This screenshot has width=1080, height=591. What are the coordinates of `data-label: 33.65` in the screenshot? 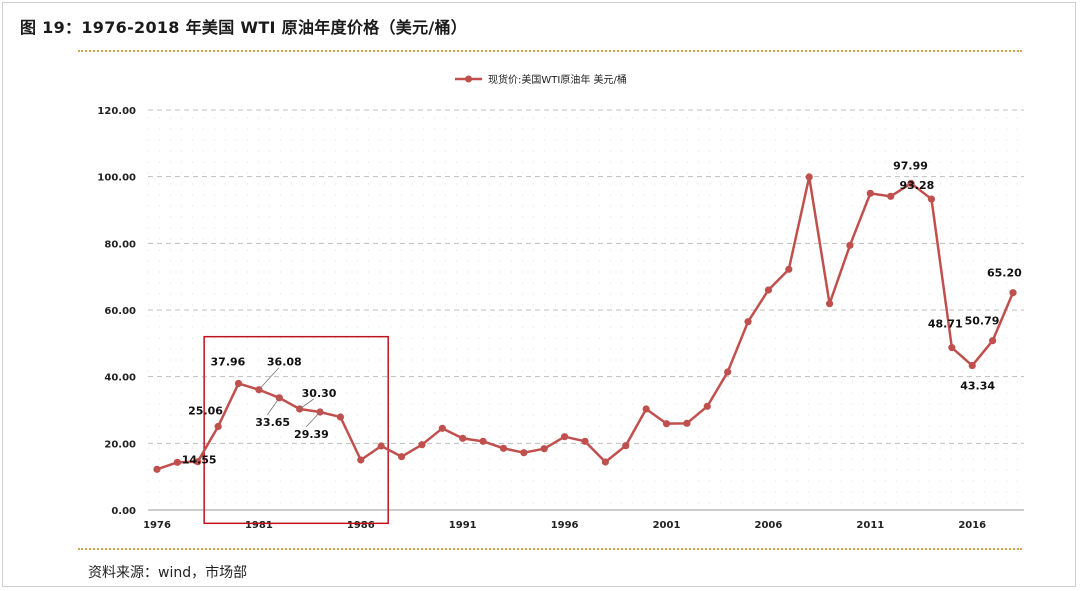 It's located at (272, 422).